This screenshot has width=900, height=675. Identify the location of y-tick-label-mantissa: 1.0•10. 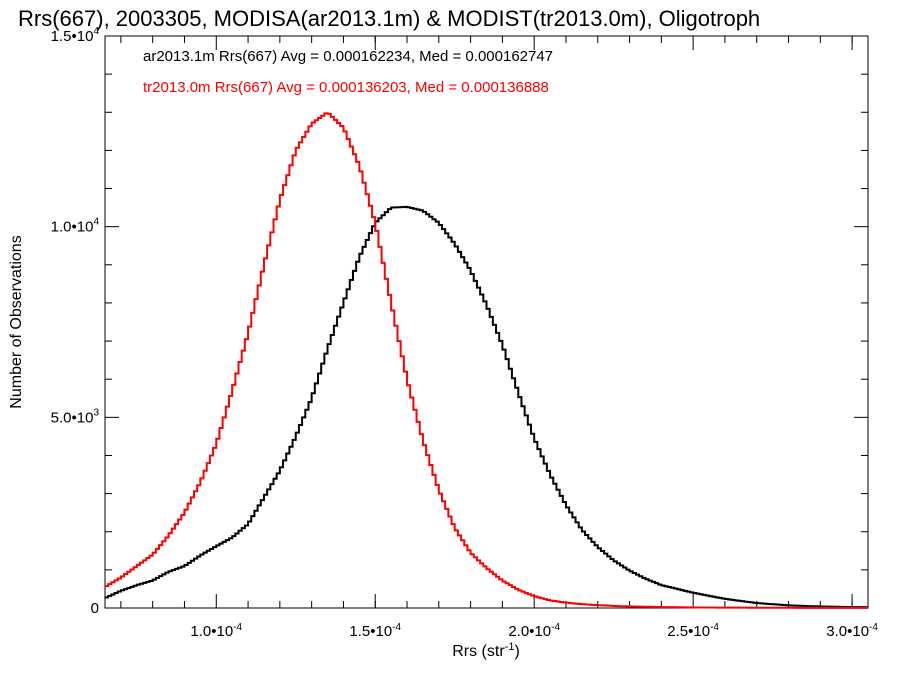
(72, 227).